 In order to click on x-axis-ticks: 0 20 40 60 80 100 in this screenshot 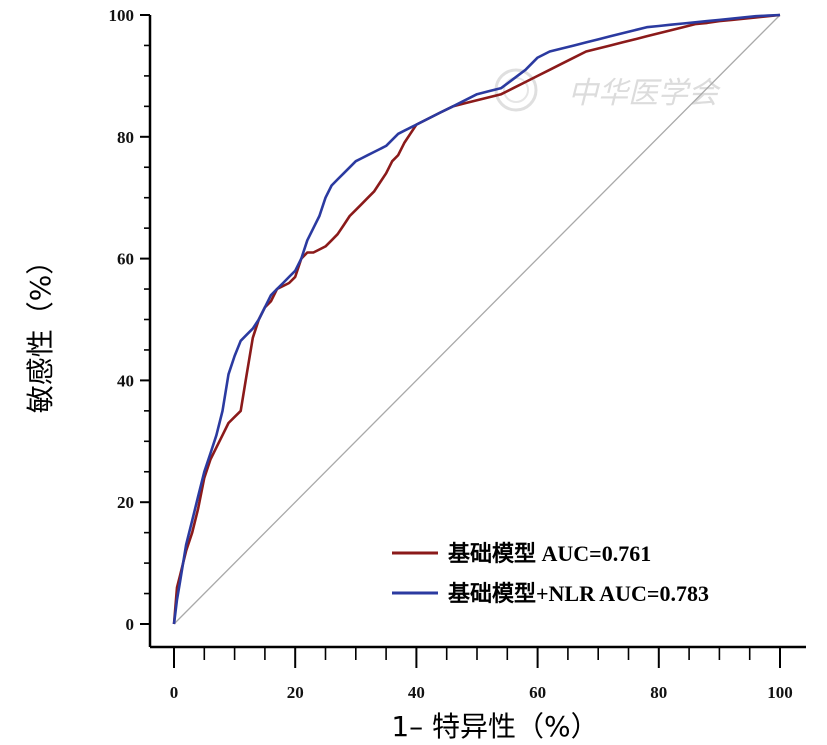, I will do `click(481, 674)`.